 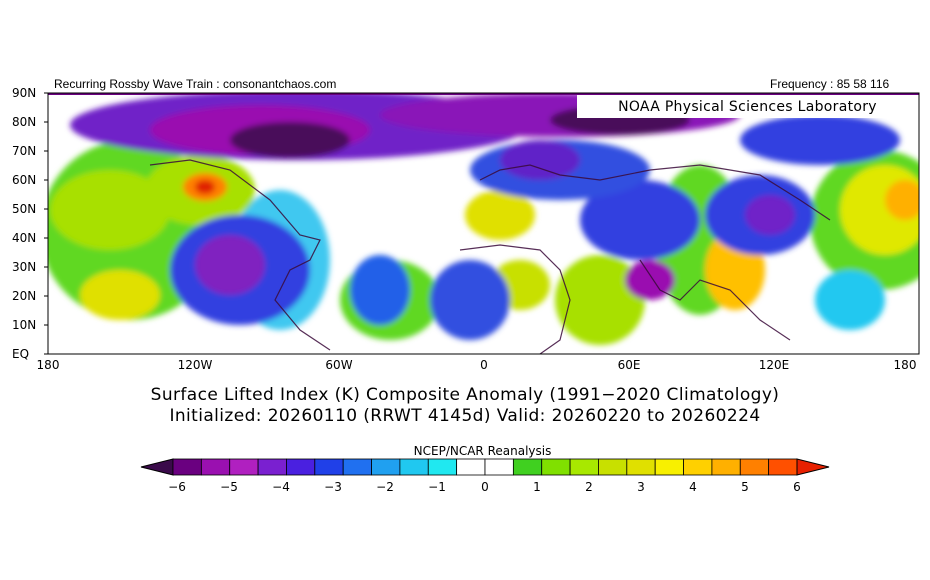 What do you see at coordinates (24, 151) in the screenshot?
I see `lat-label: 70N` at bounding box center [24, 151].